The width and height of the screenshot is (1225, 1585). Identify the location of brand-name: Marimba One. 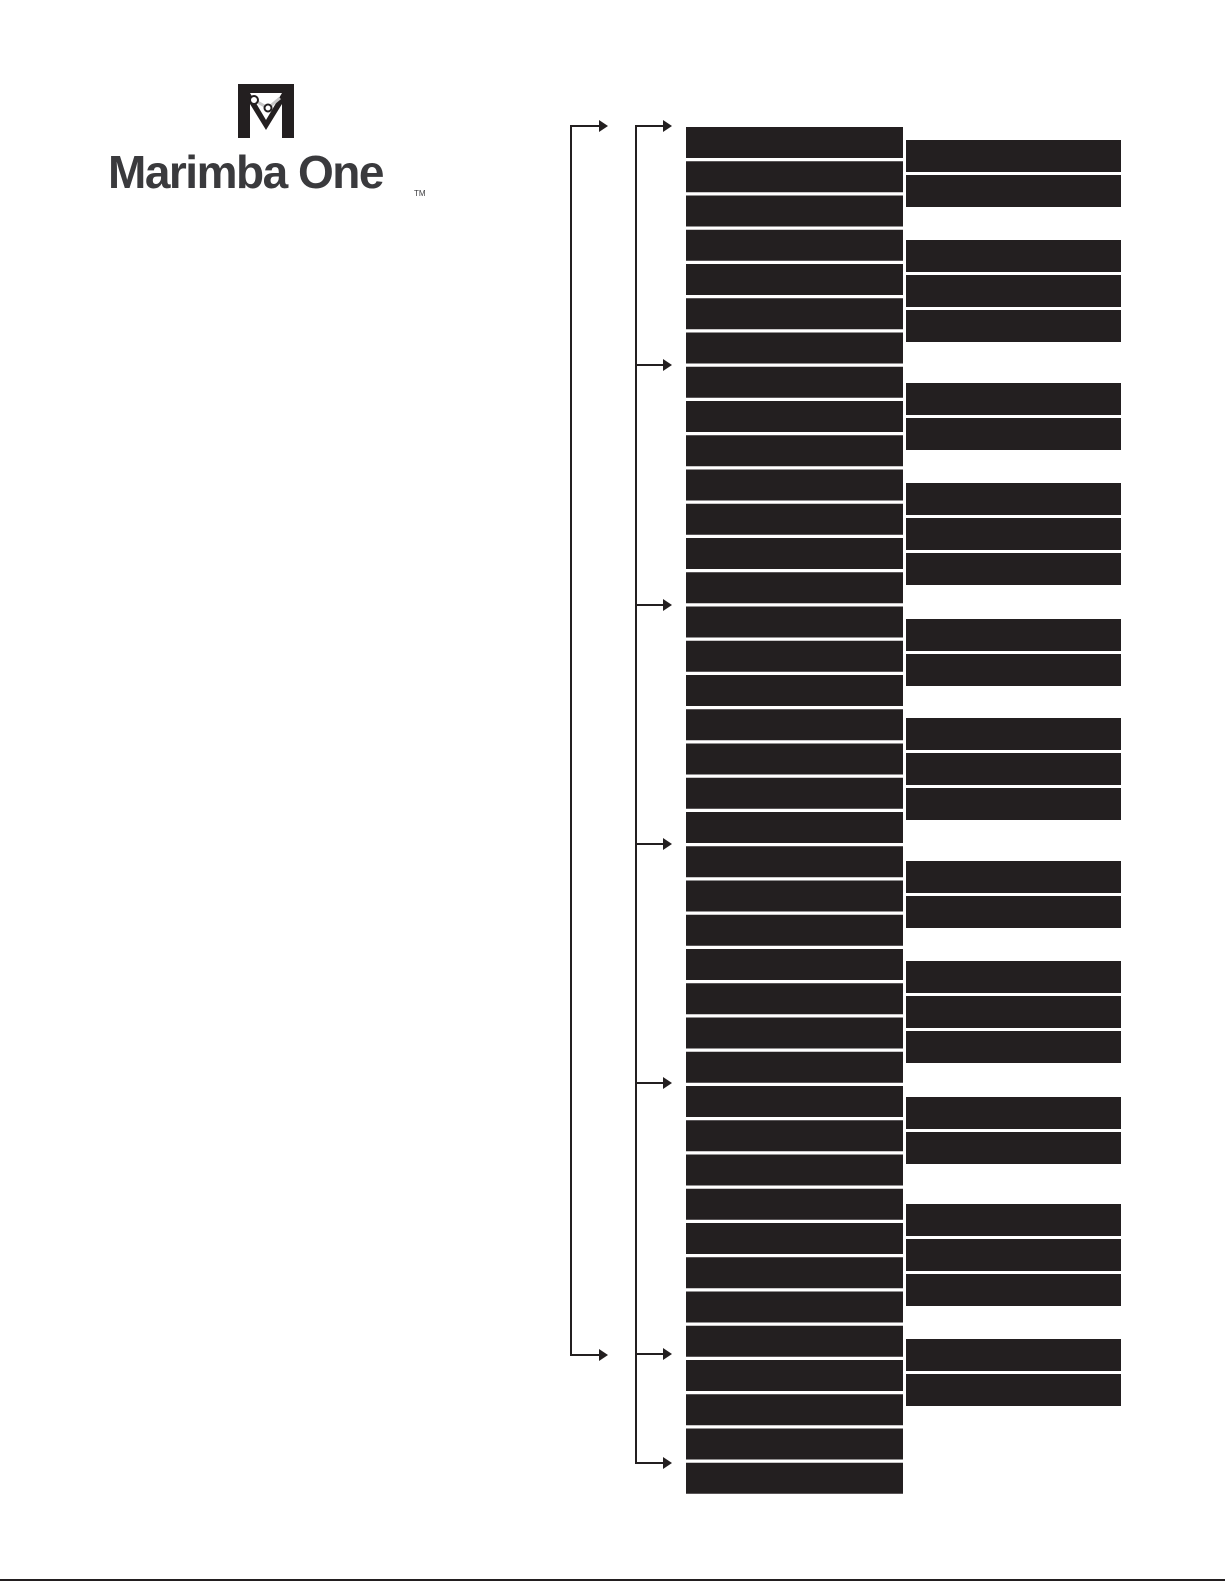
(246, 172).